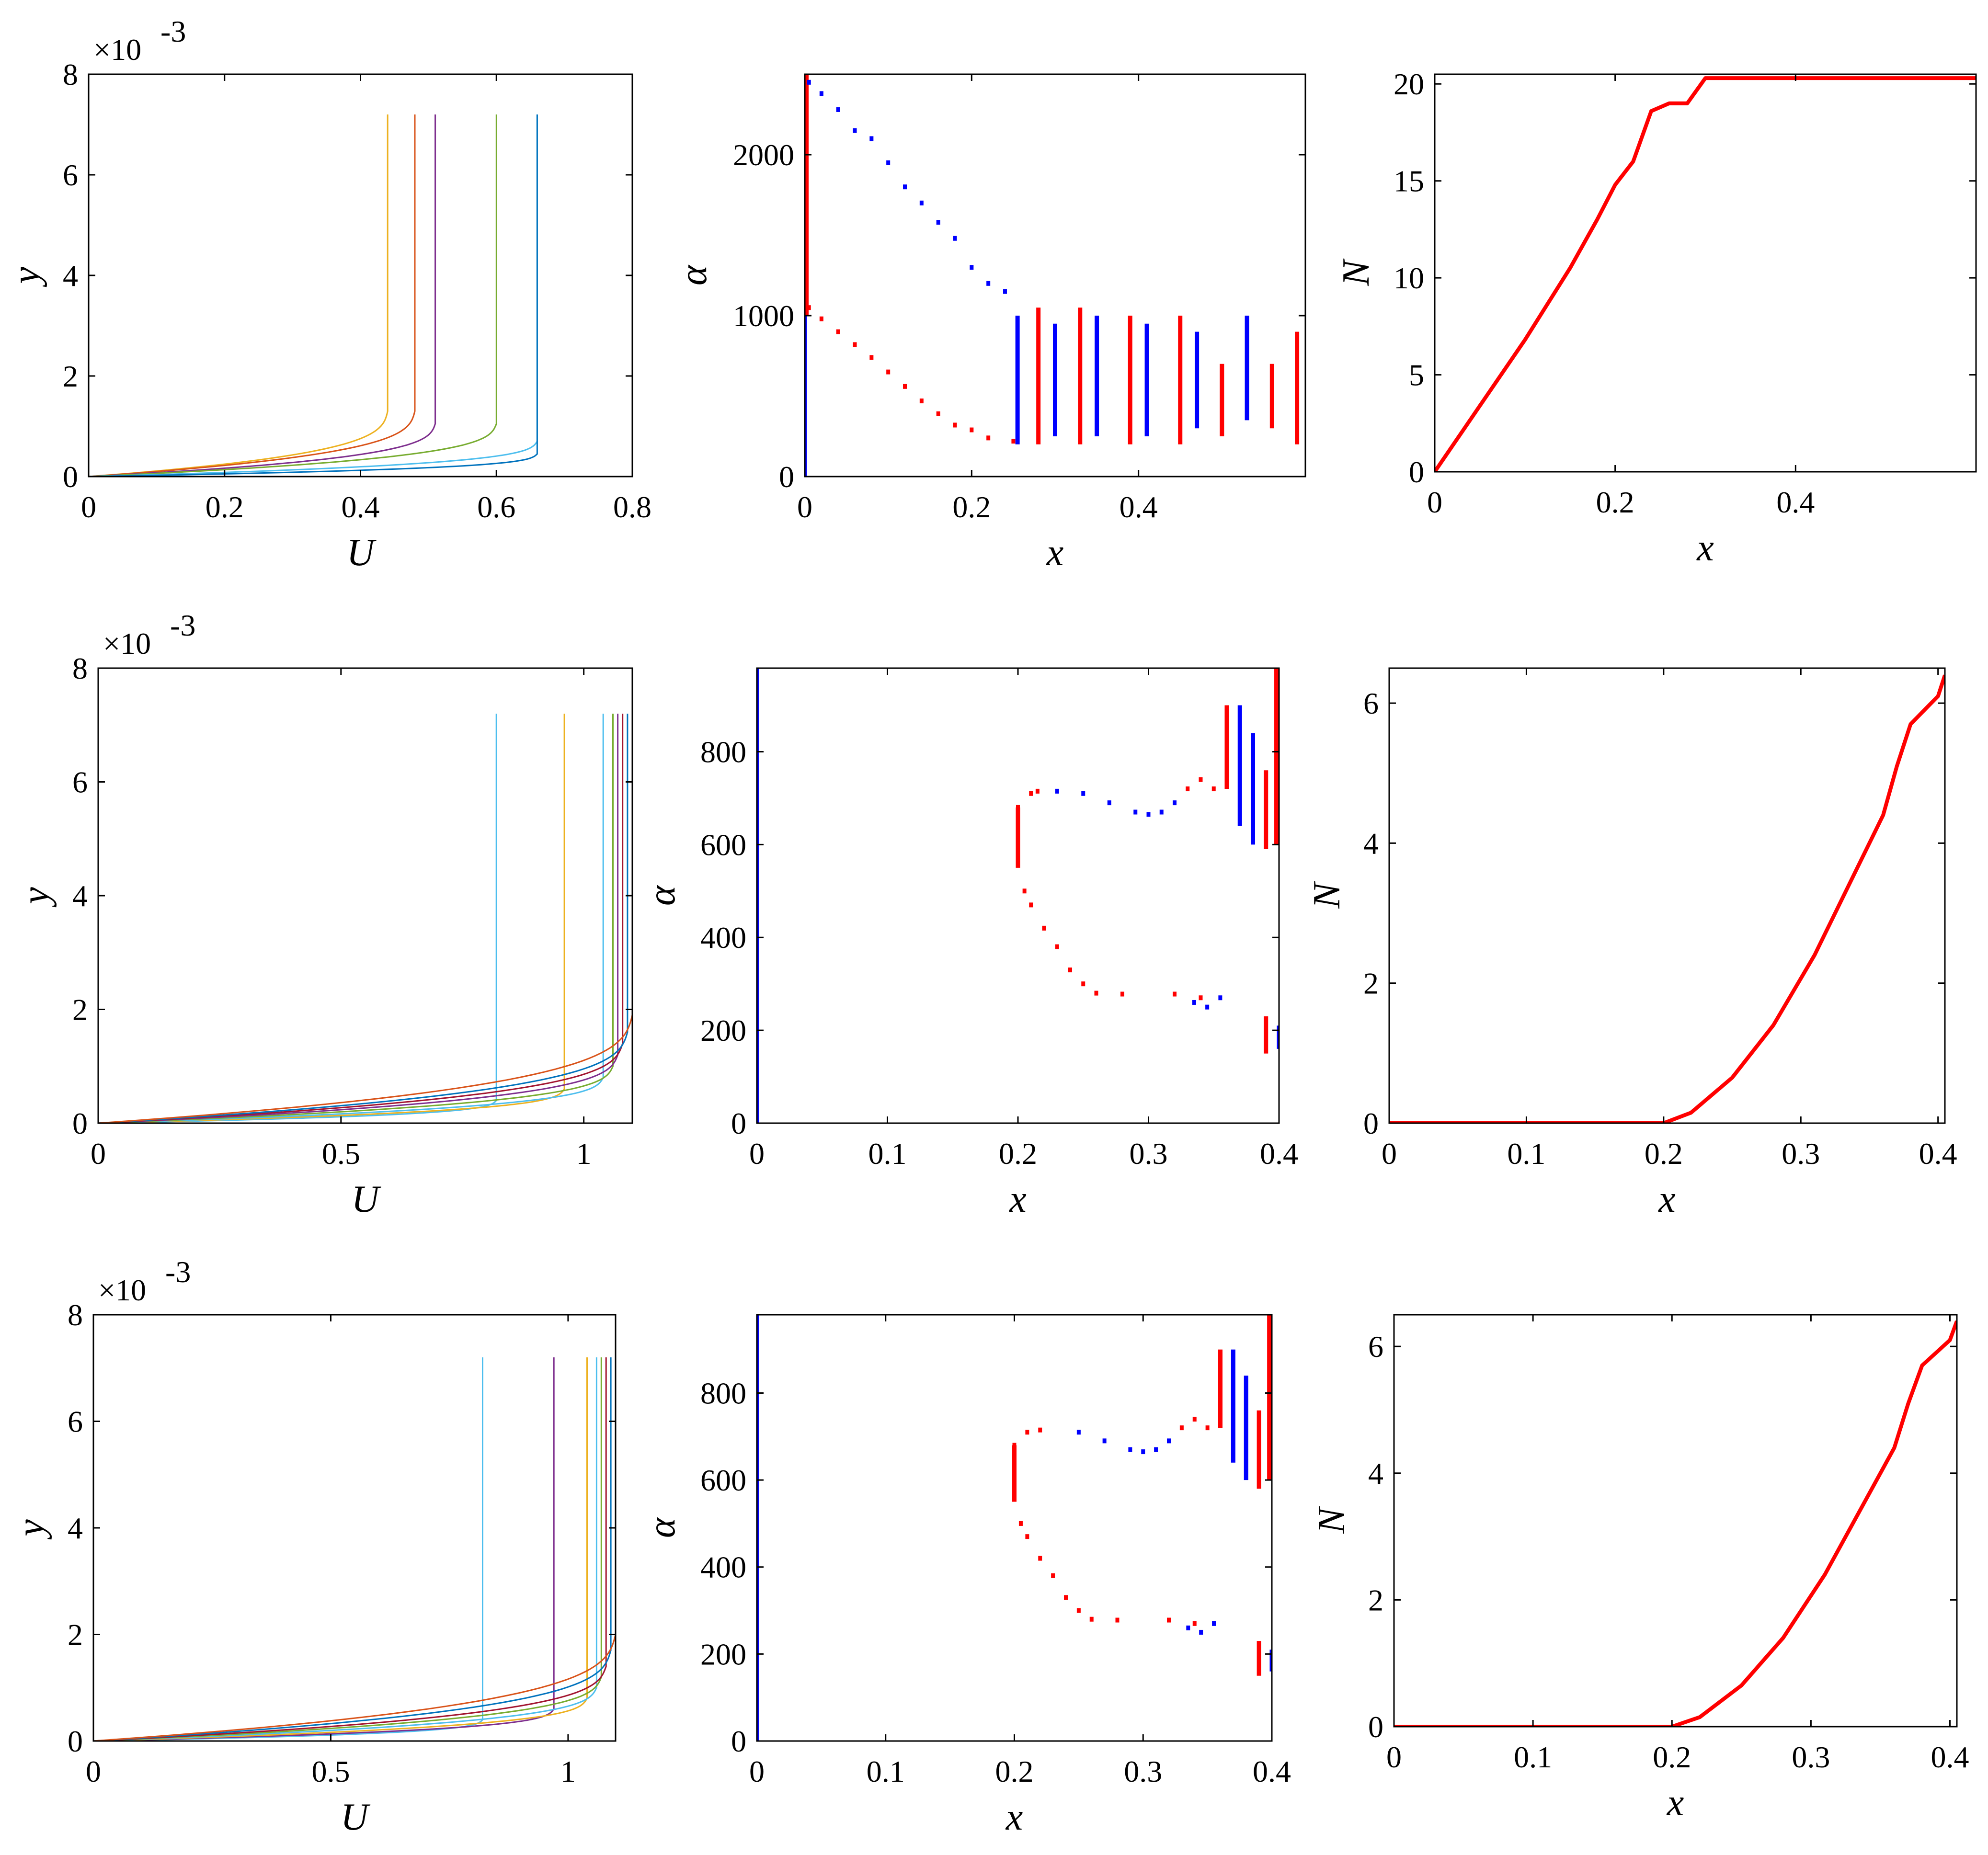 This screenshot has width=1988, height=1855. What do you see at coordinates (1375, 1347) in the screenshot?
I see `y-tick-label: 6` at bounding box center [1375, 1347].